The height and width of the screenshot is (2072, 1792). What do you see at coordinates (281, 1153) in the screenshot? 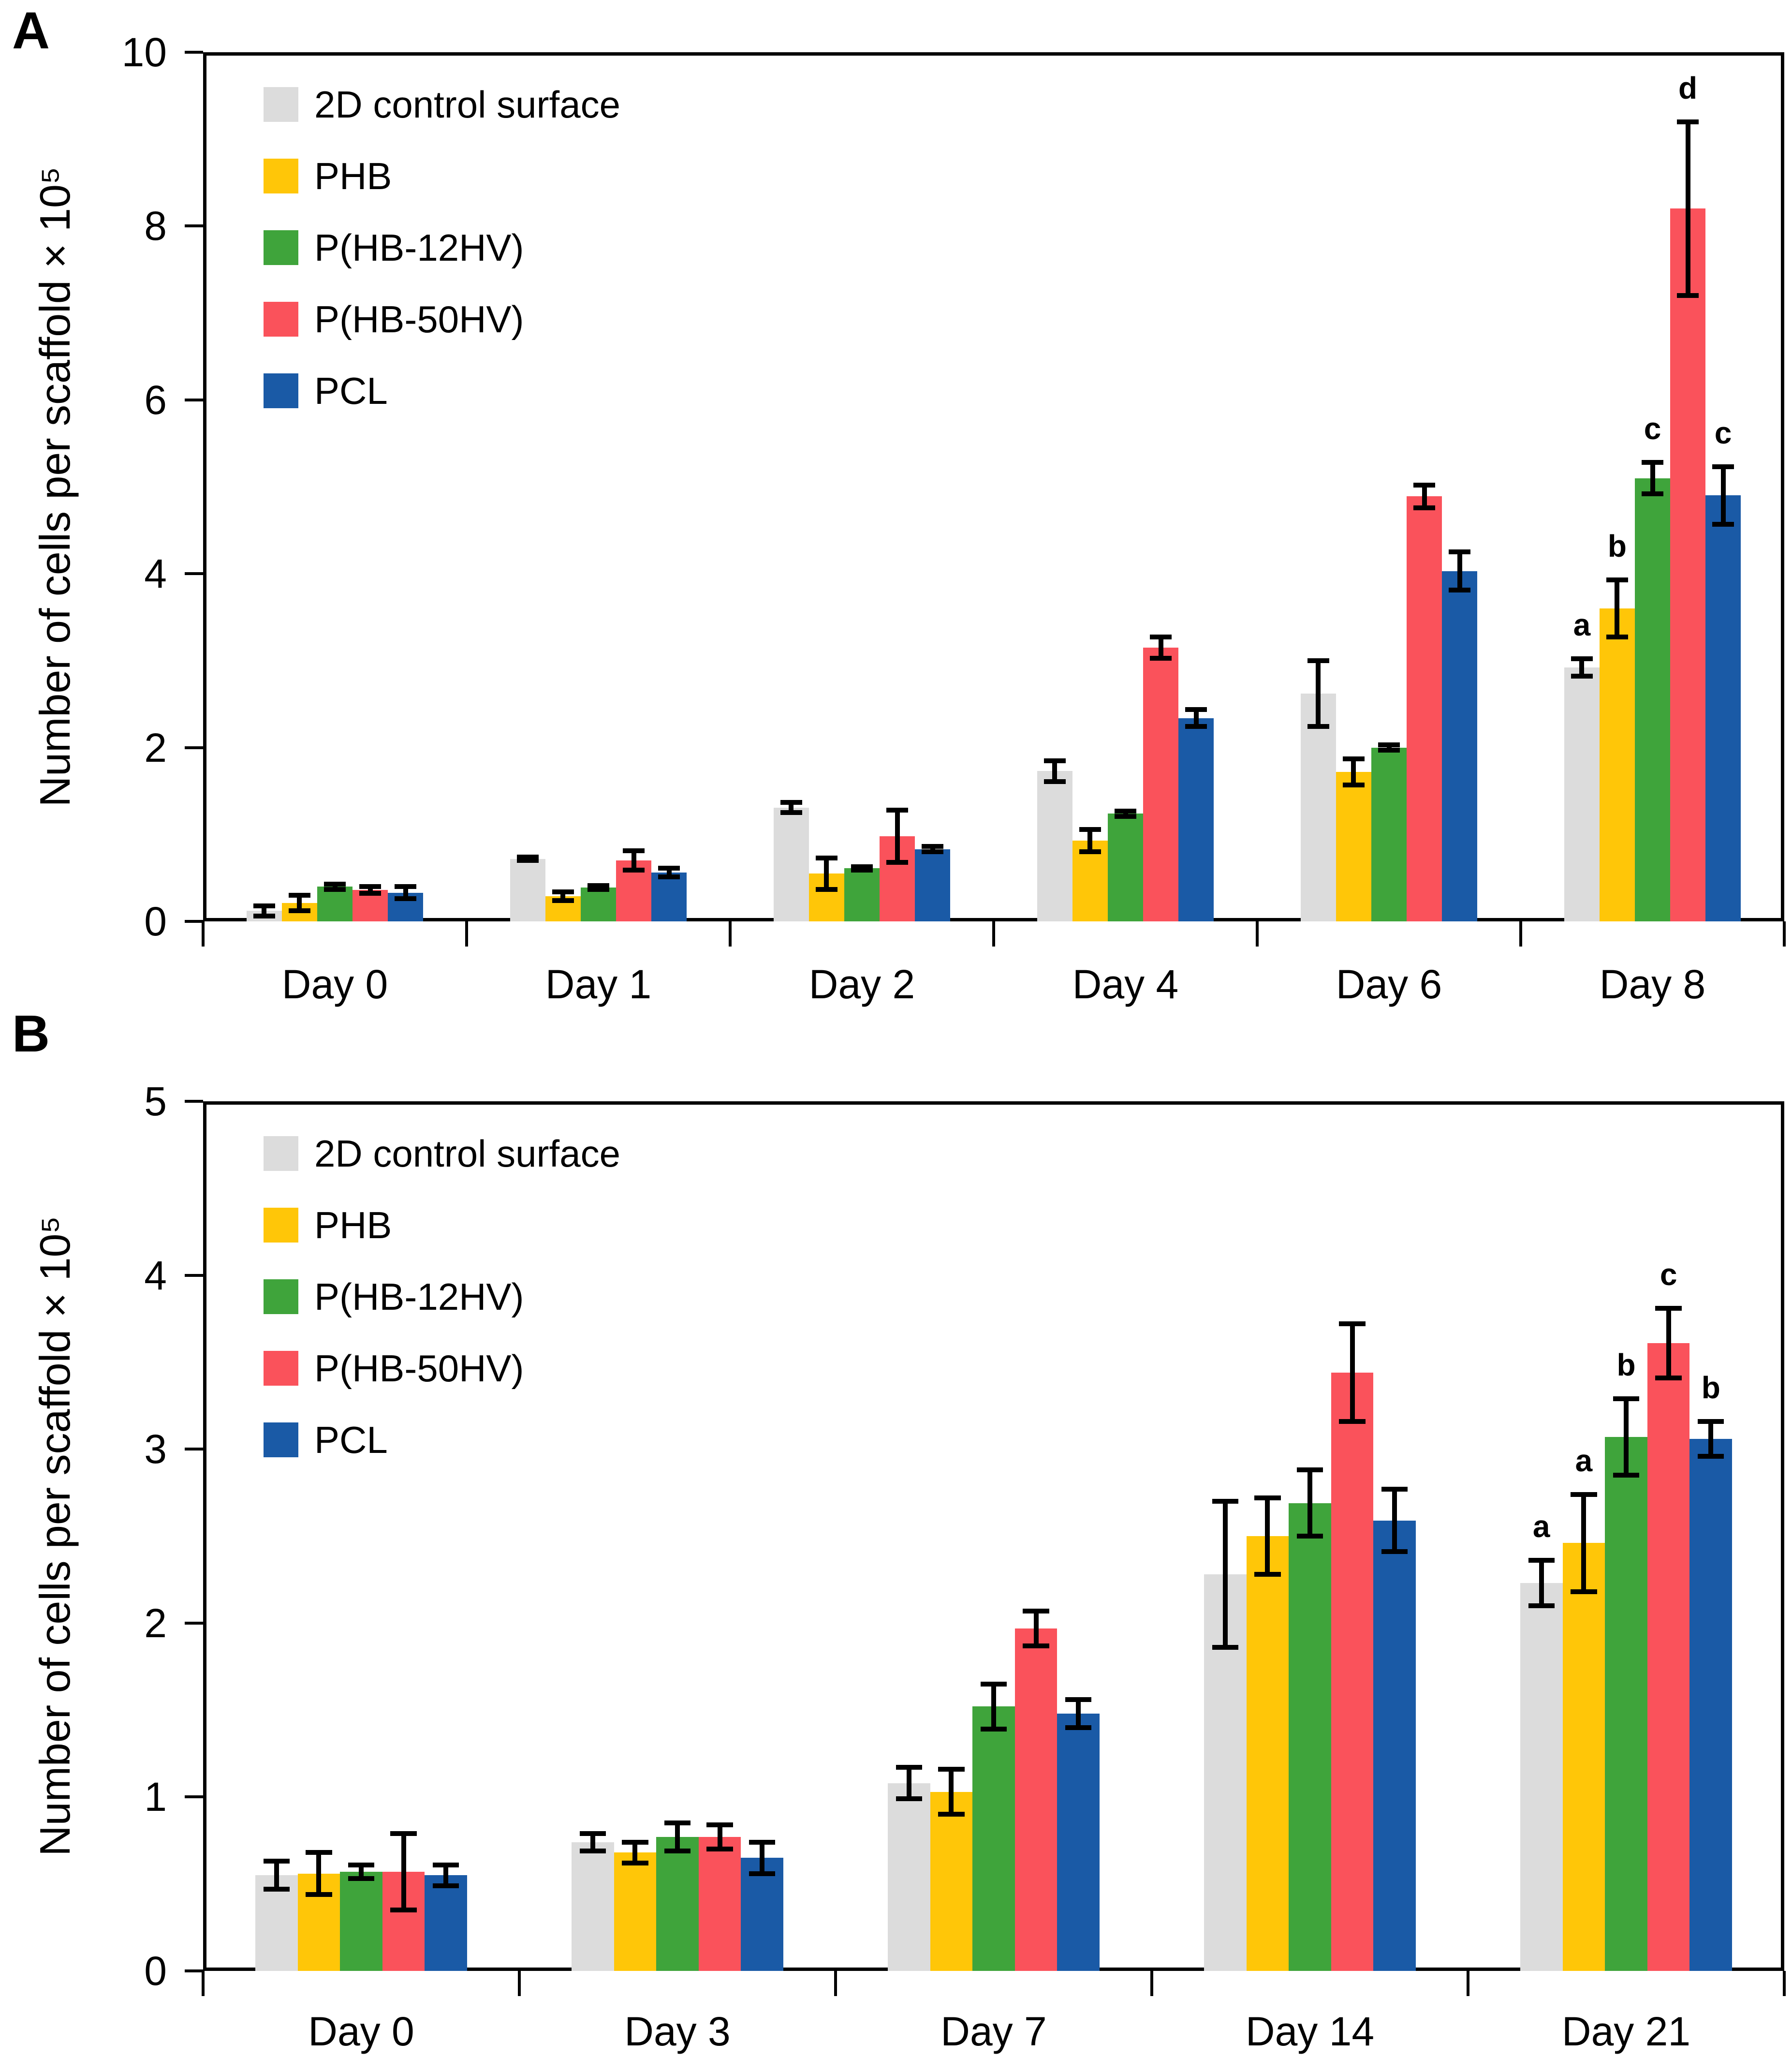
I see `legend-swatch-2d-control-surface` at bounding box center [281, 1153].